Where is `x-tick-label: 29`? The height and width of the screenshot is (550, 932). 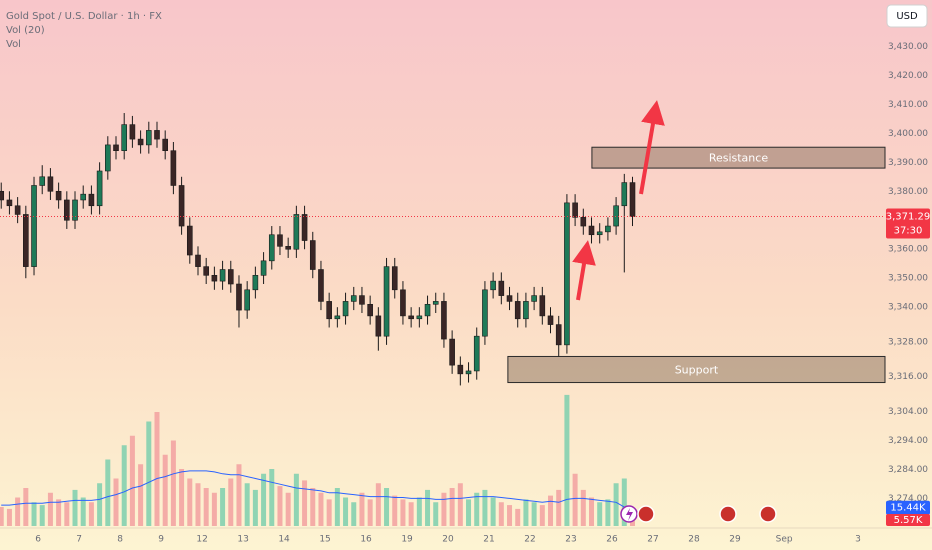
x-tick-label: 29 is located at coordinates (735, 540).